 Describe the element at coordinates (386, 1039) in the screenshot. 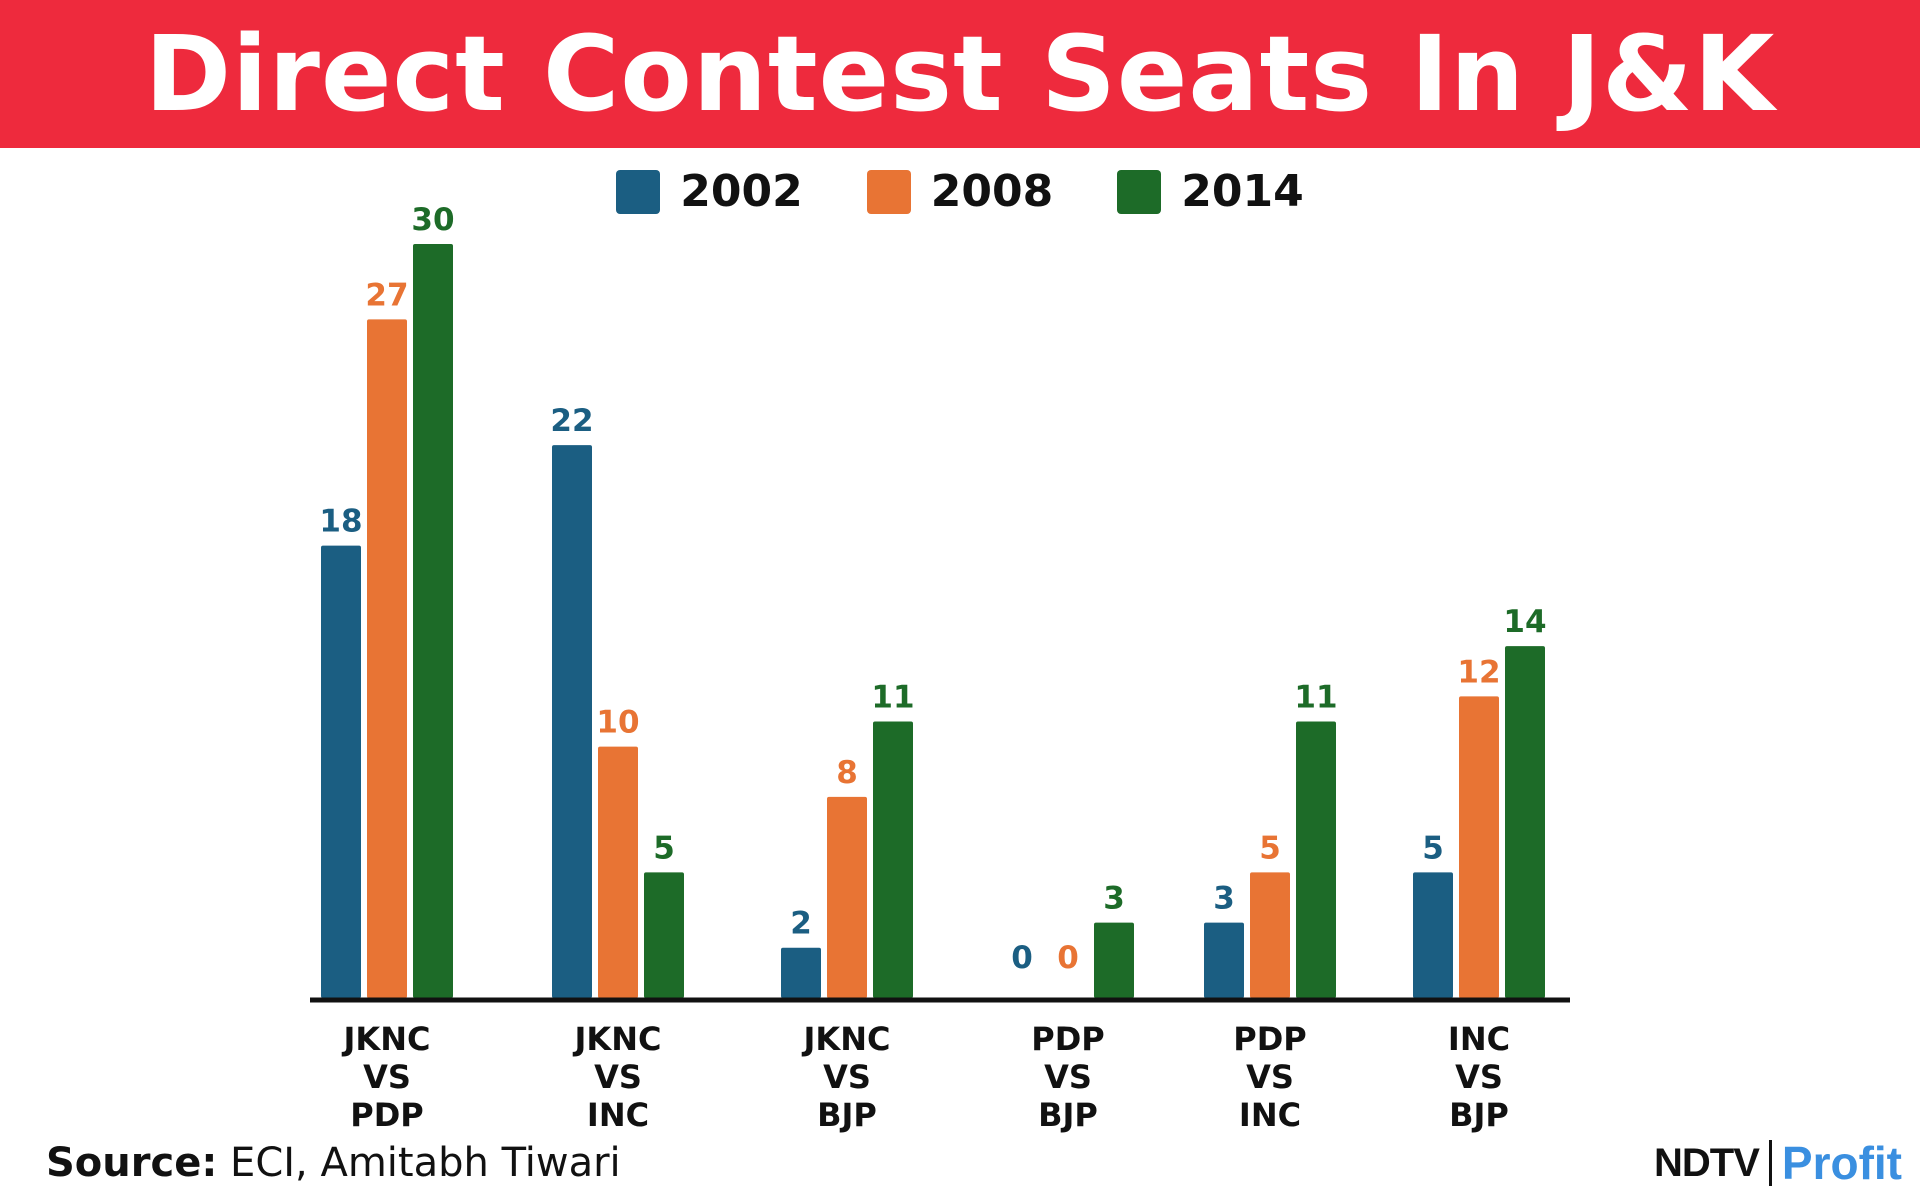

I see `category-label-0-0: JKNC` at that location.